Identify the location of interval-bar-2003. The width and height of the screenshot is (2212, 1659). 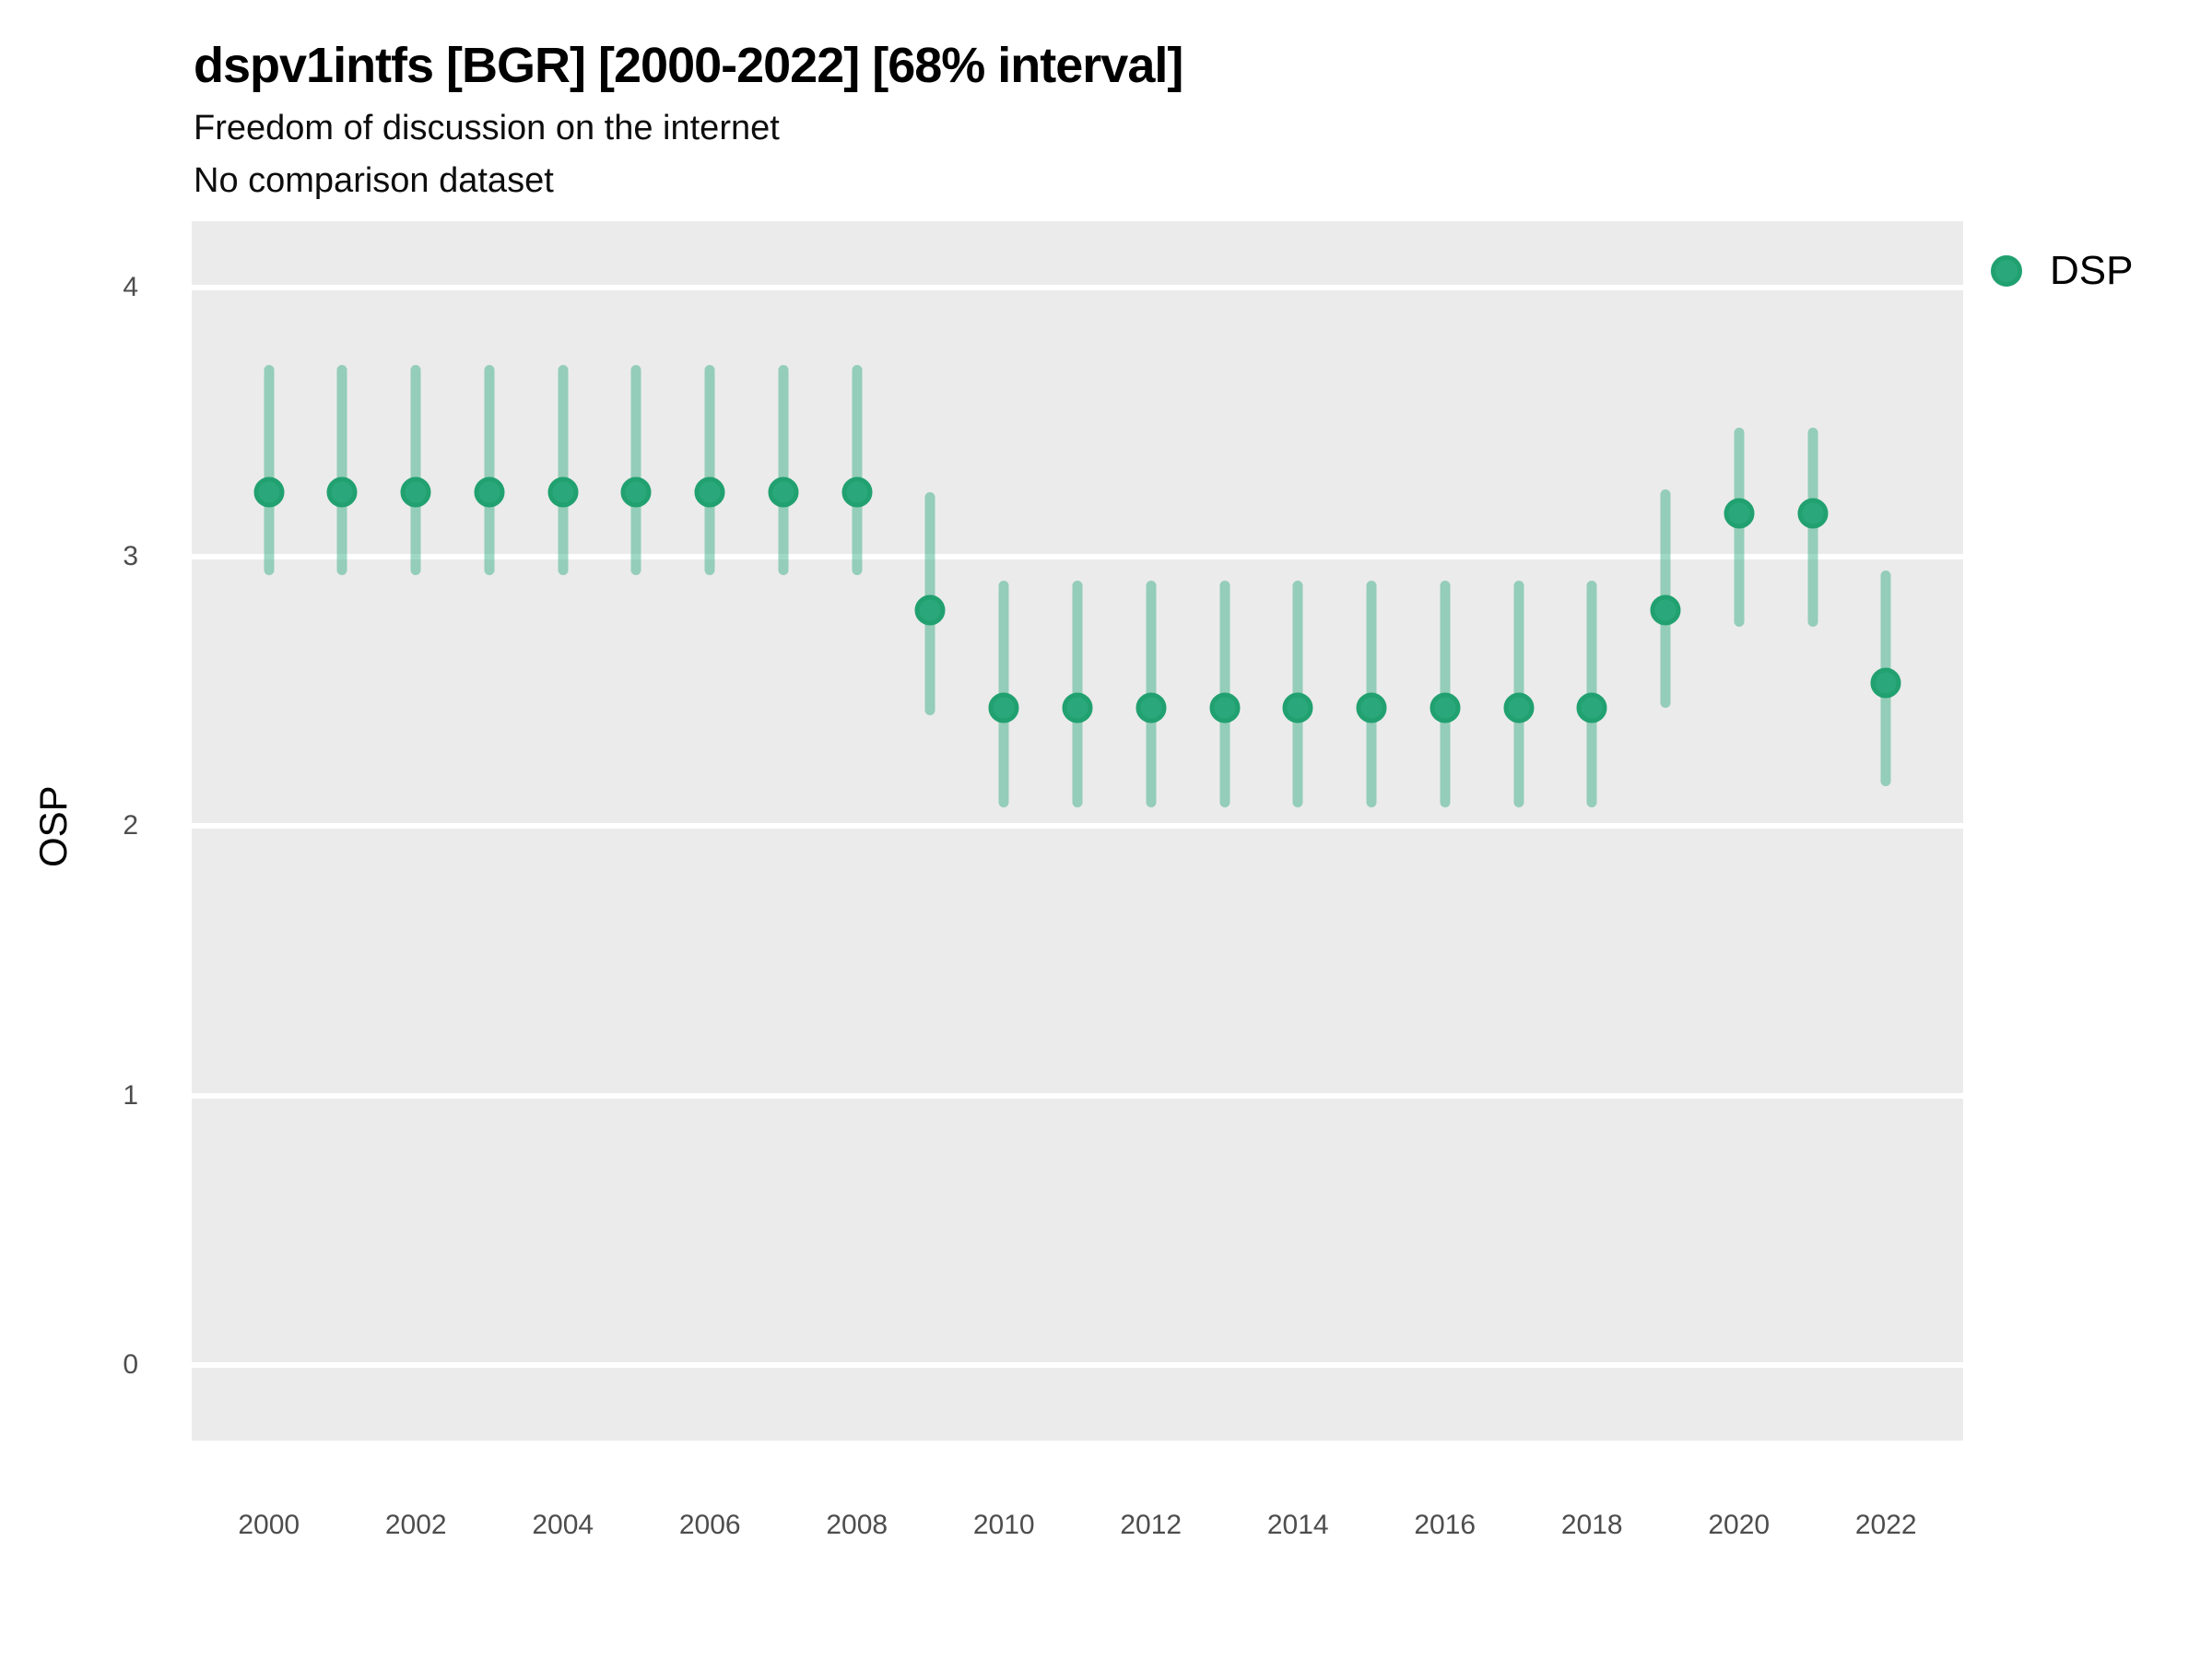
(489, 470).